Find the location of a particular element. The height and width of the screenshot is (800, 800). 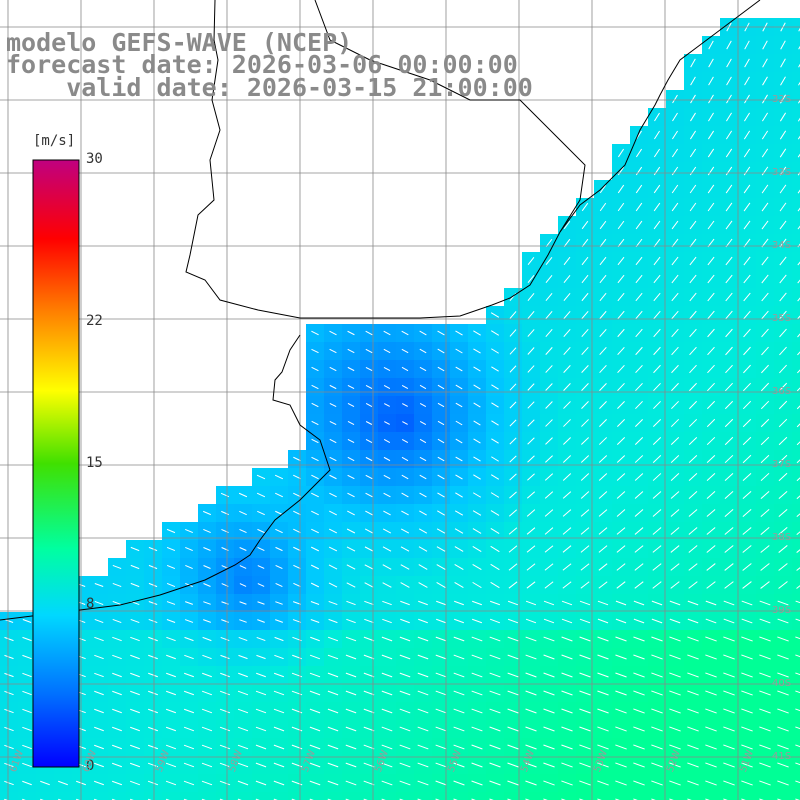

colorbar-tick-label: 22 is located at coordinates (94, 320).